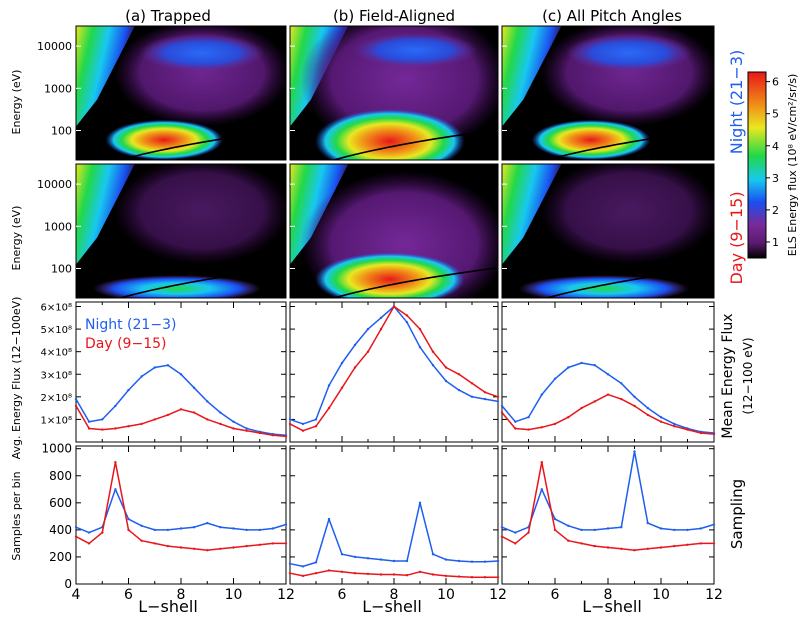 The width and height of the screenshot is (804, 624). What do you see at coordinates (627, 214) in the screenshot?
I see `spectrogram-haze` at bounding box center [627, 214].